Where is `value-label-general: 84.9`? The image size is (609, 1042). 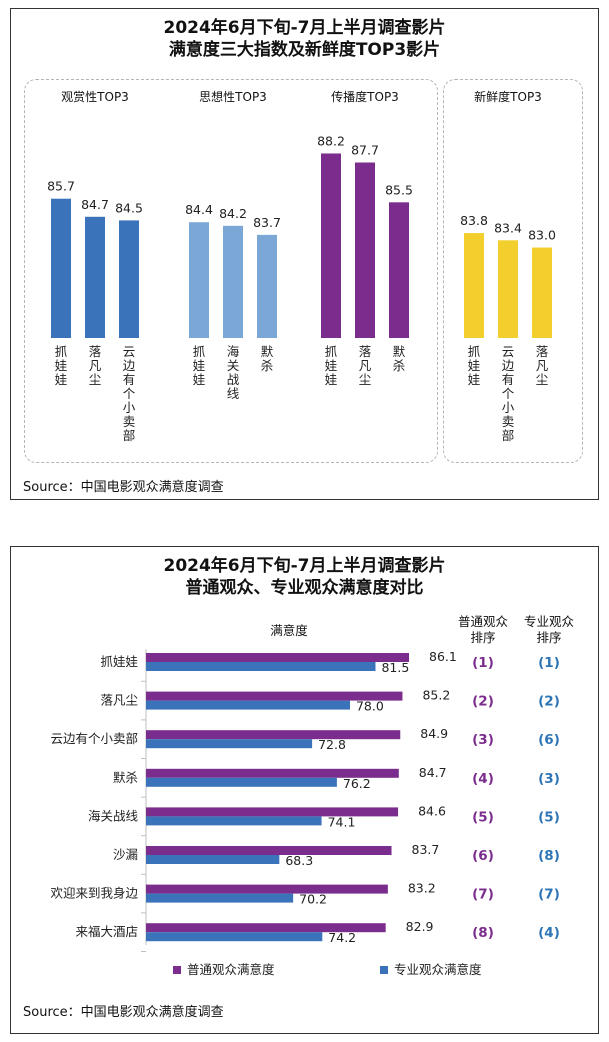
value-label-general: 84.9 is located at coordinates (434, 733).